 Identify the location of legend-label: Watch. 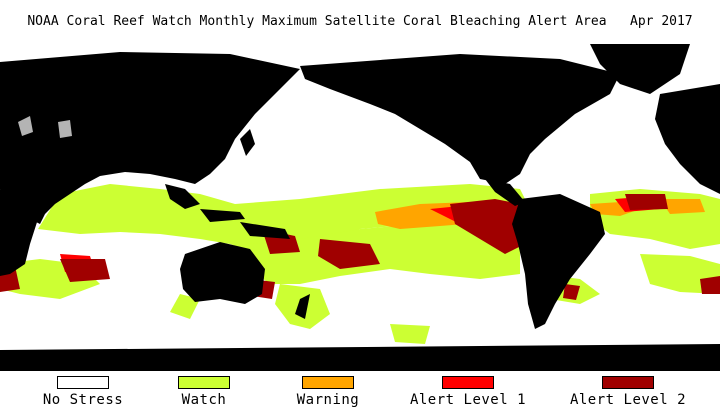
(204, 400).